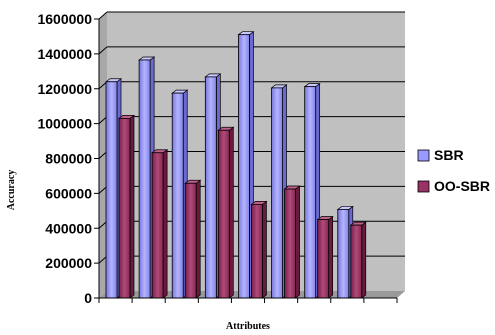 The width and height of the screenshot is (495, 335). Describe the element at coordinates (449, 155) in the screenshot. I see `legend-label-sbr: SBR` at that location.